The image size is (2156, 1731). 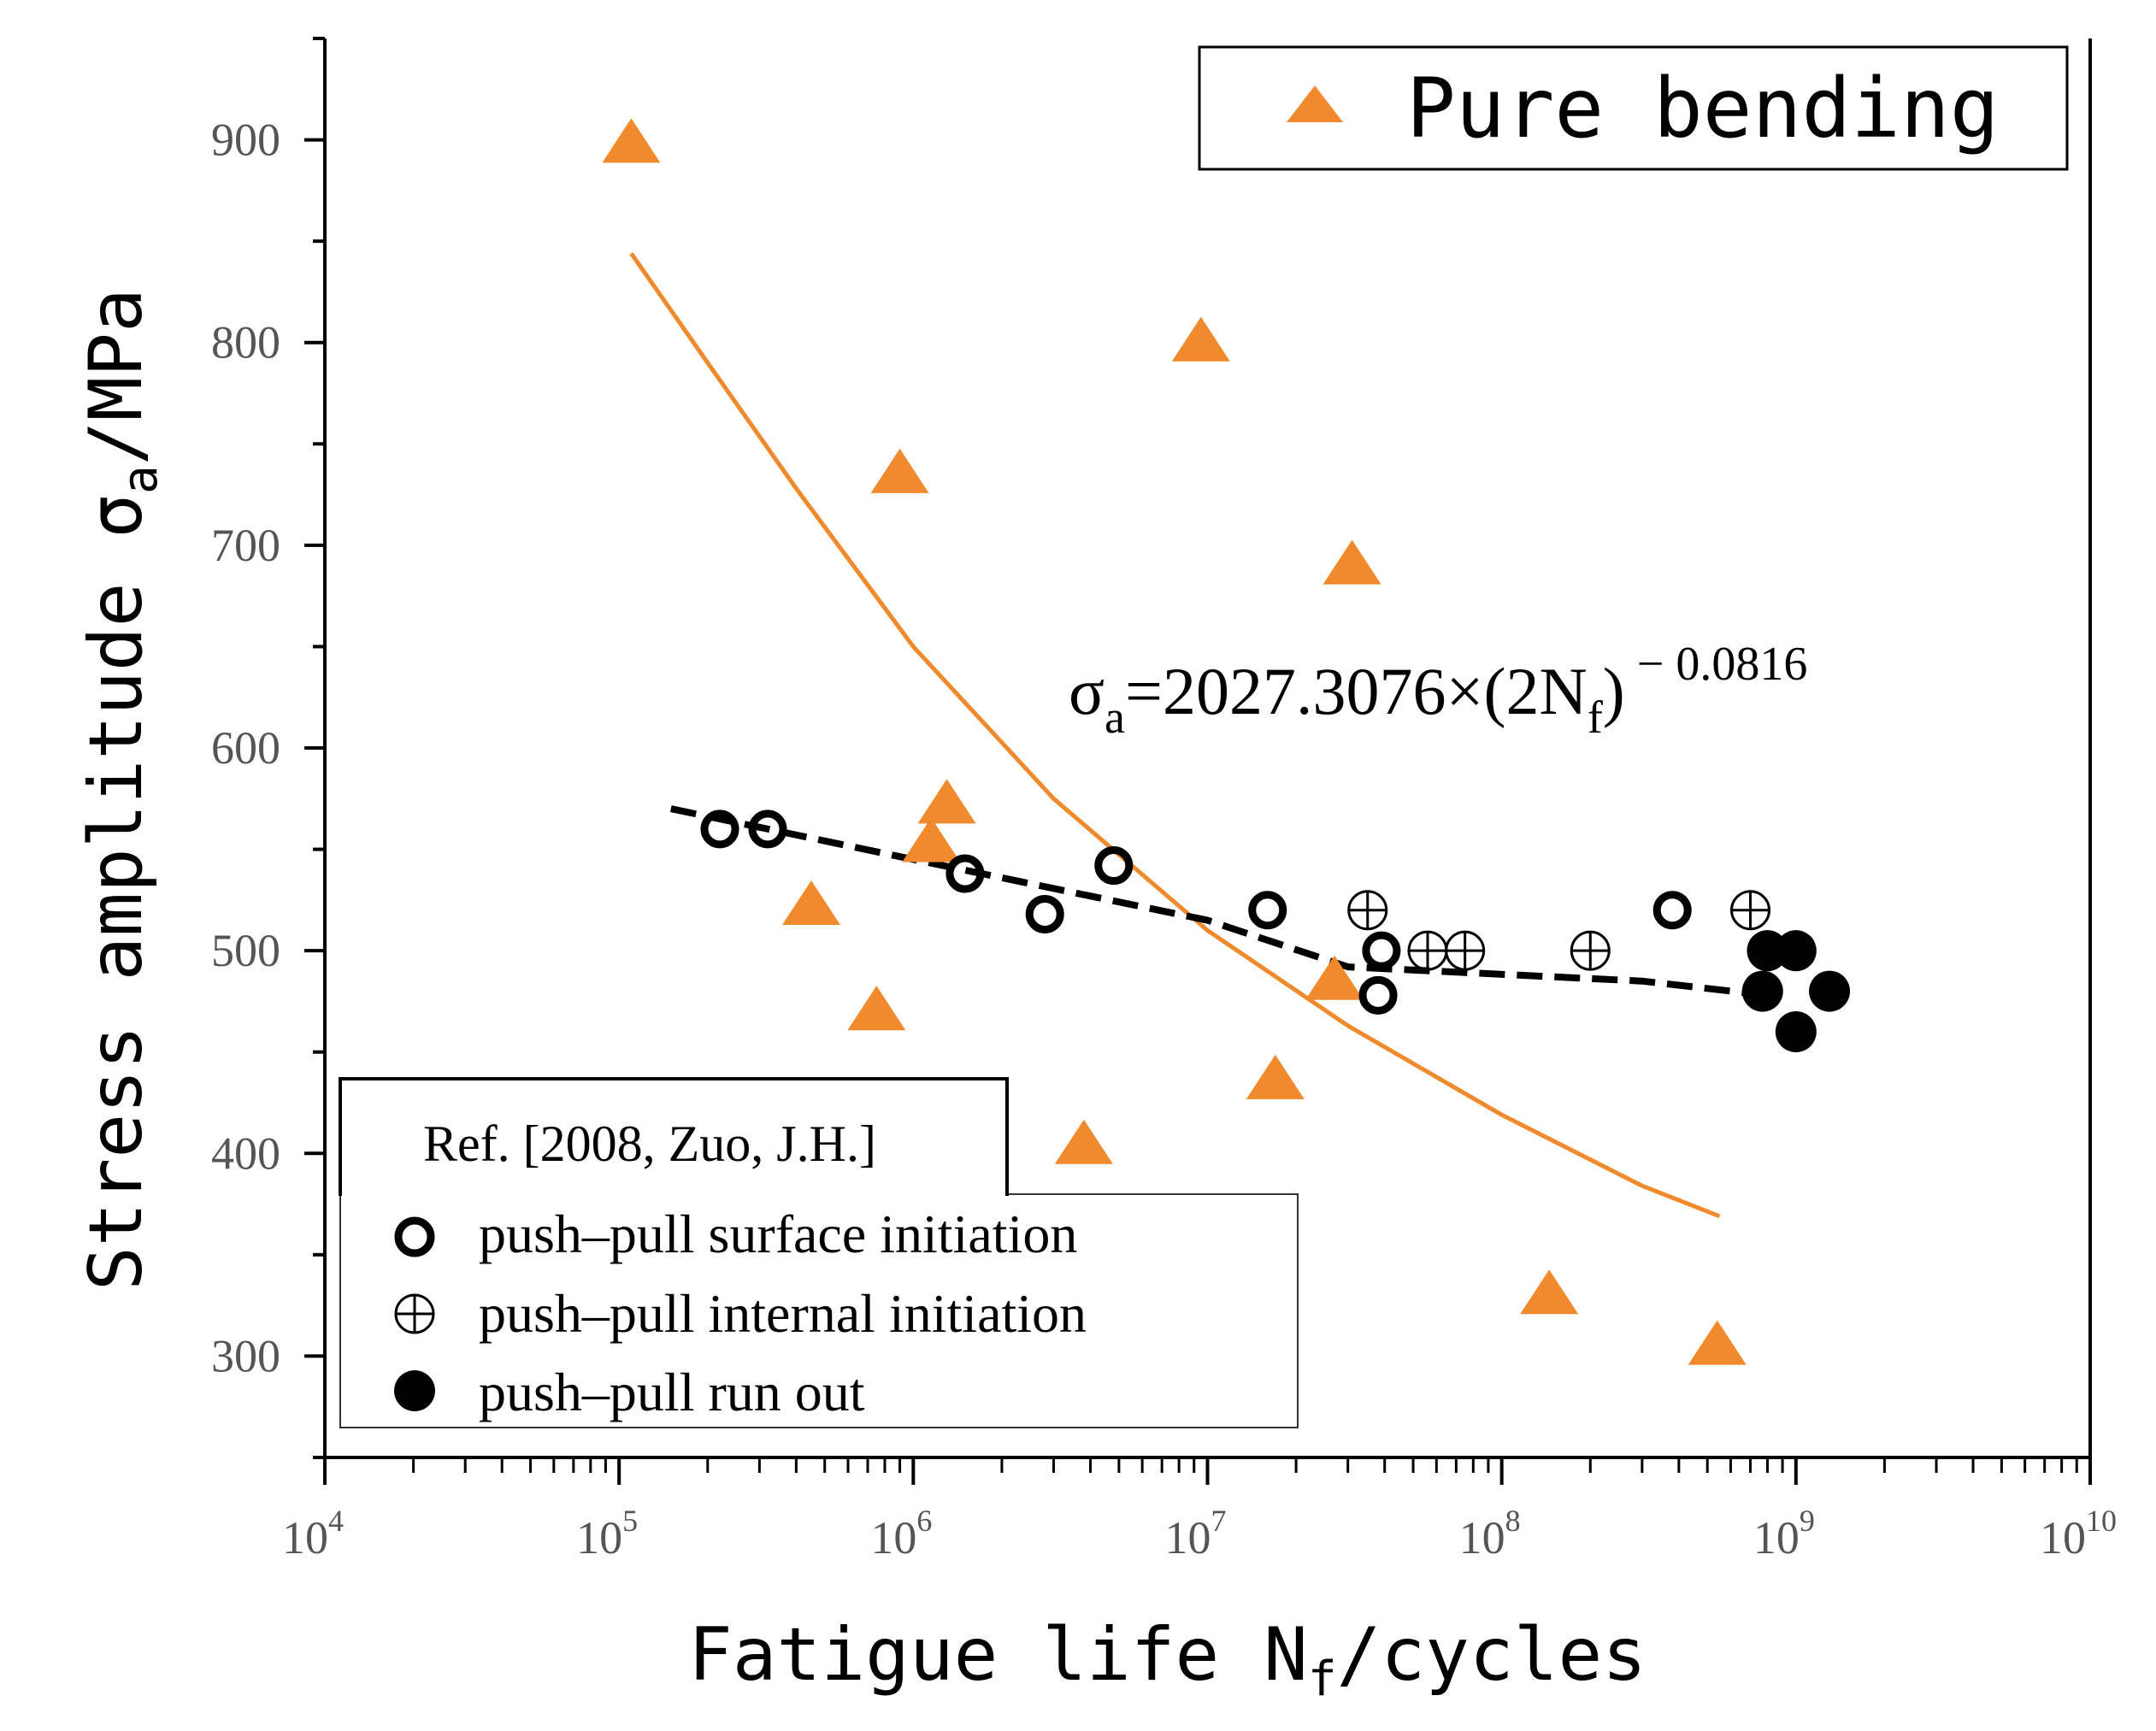 I want to click on y-axis-label: Stress amplitude σa/MPa, so click(x=121, y=789).